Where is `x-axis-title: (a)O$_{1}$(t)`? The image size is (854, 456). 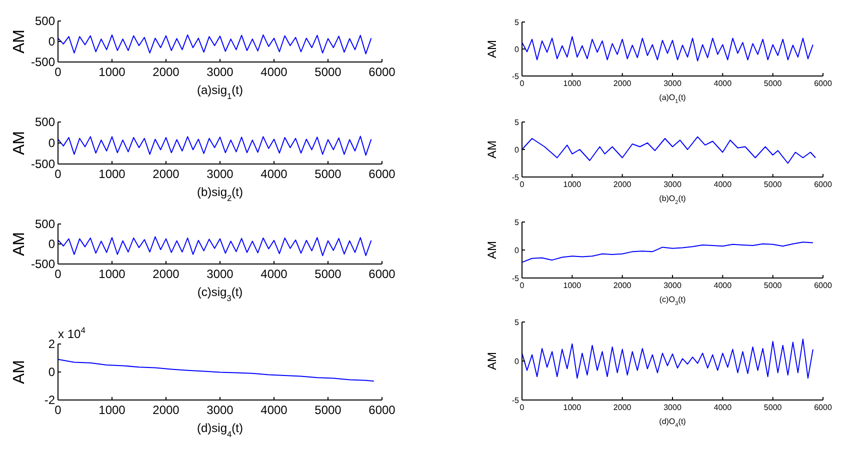
x-axis-title: (a)O$_{1}$(t) is located at coordinates (672, 99).